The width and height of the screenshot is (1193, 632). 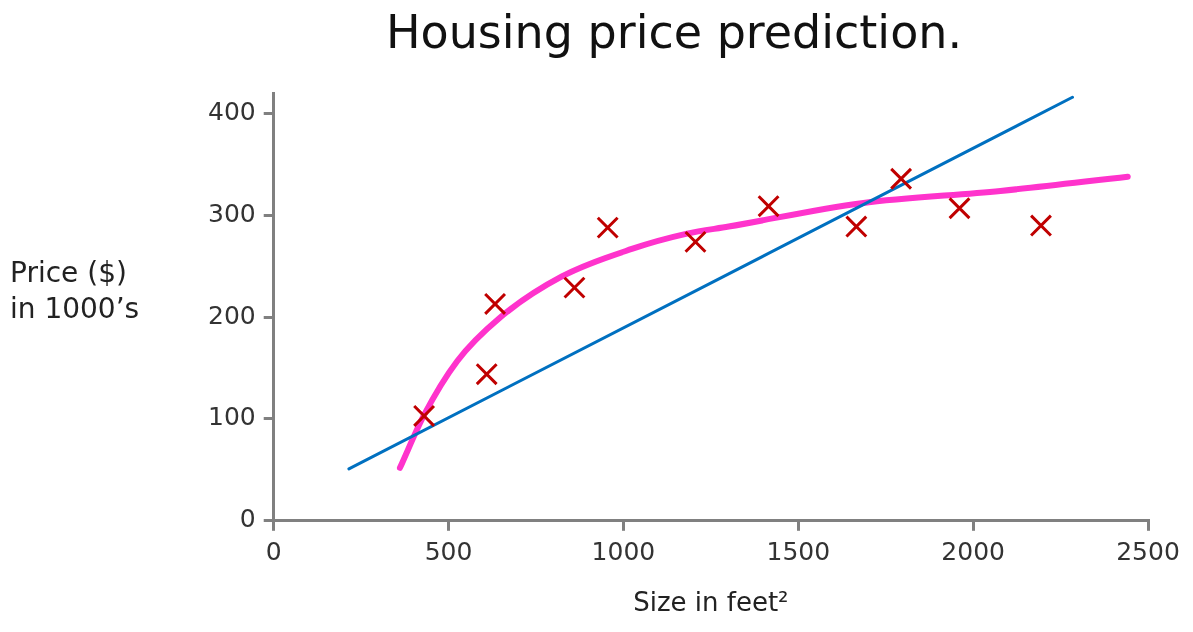 What do you see at coordinates (232, 315) in the screenshot?
I see `y-tick-label: 200` at bounding box center [232, 315].